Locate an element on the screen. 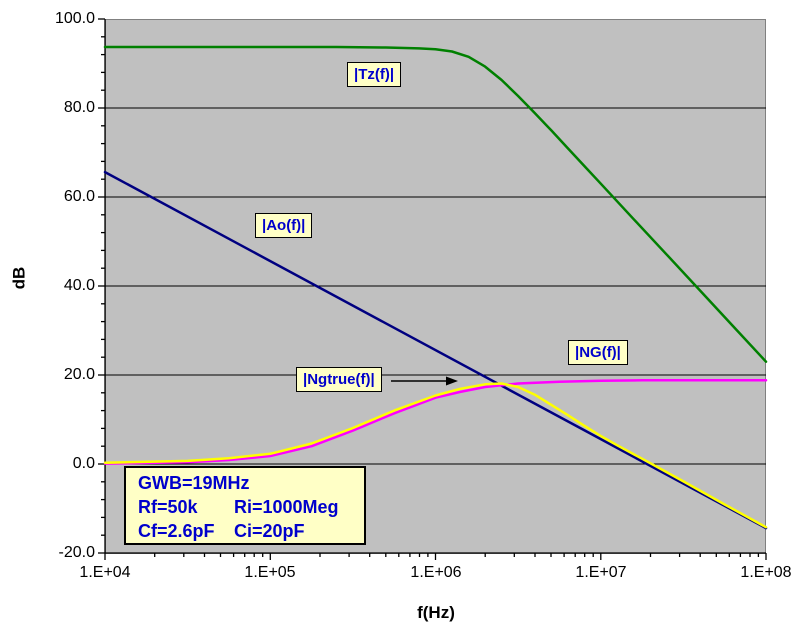 Image resolution: width=809 pixels, height=633 pixels. curve-label-tz: |Tz(f)| is located at coordinates (374, 74).